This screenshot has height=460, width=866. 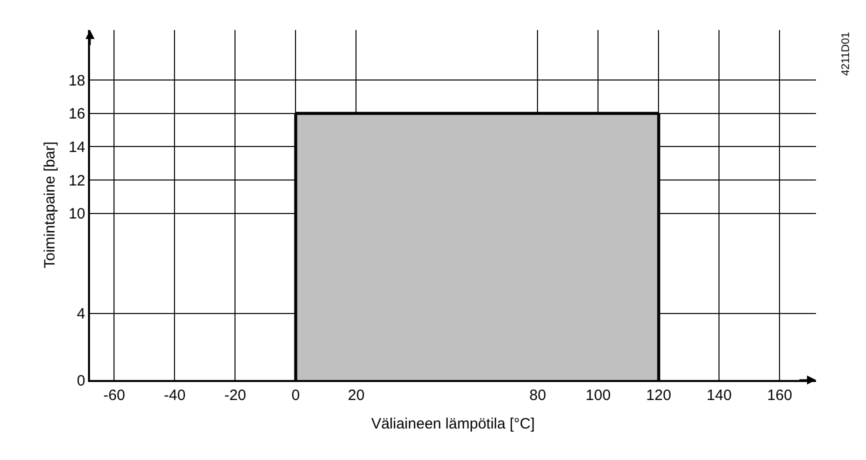 I want to click on x-tick-label: -20, so click(x=235, y=395).